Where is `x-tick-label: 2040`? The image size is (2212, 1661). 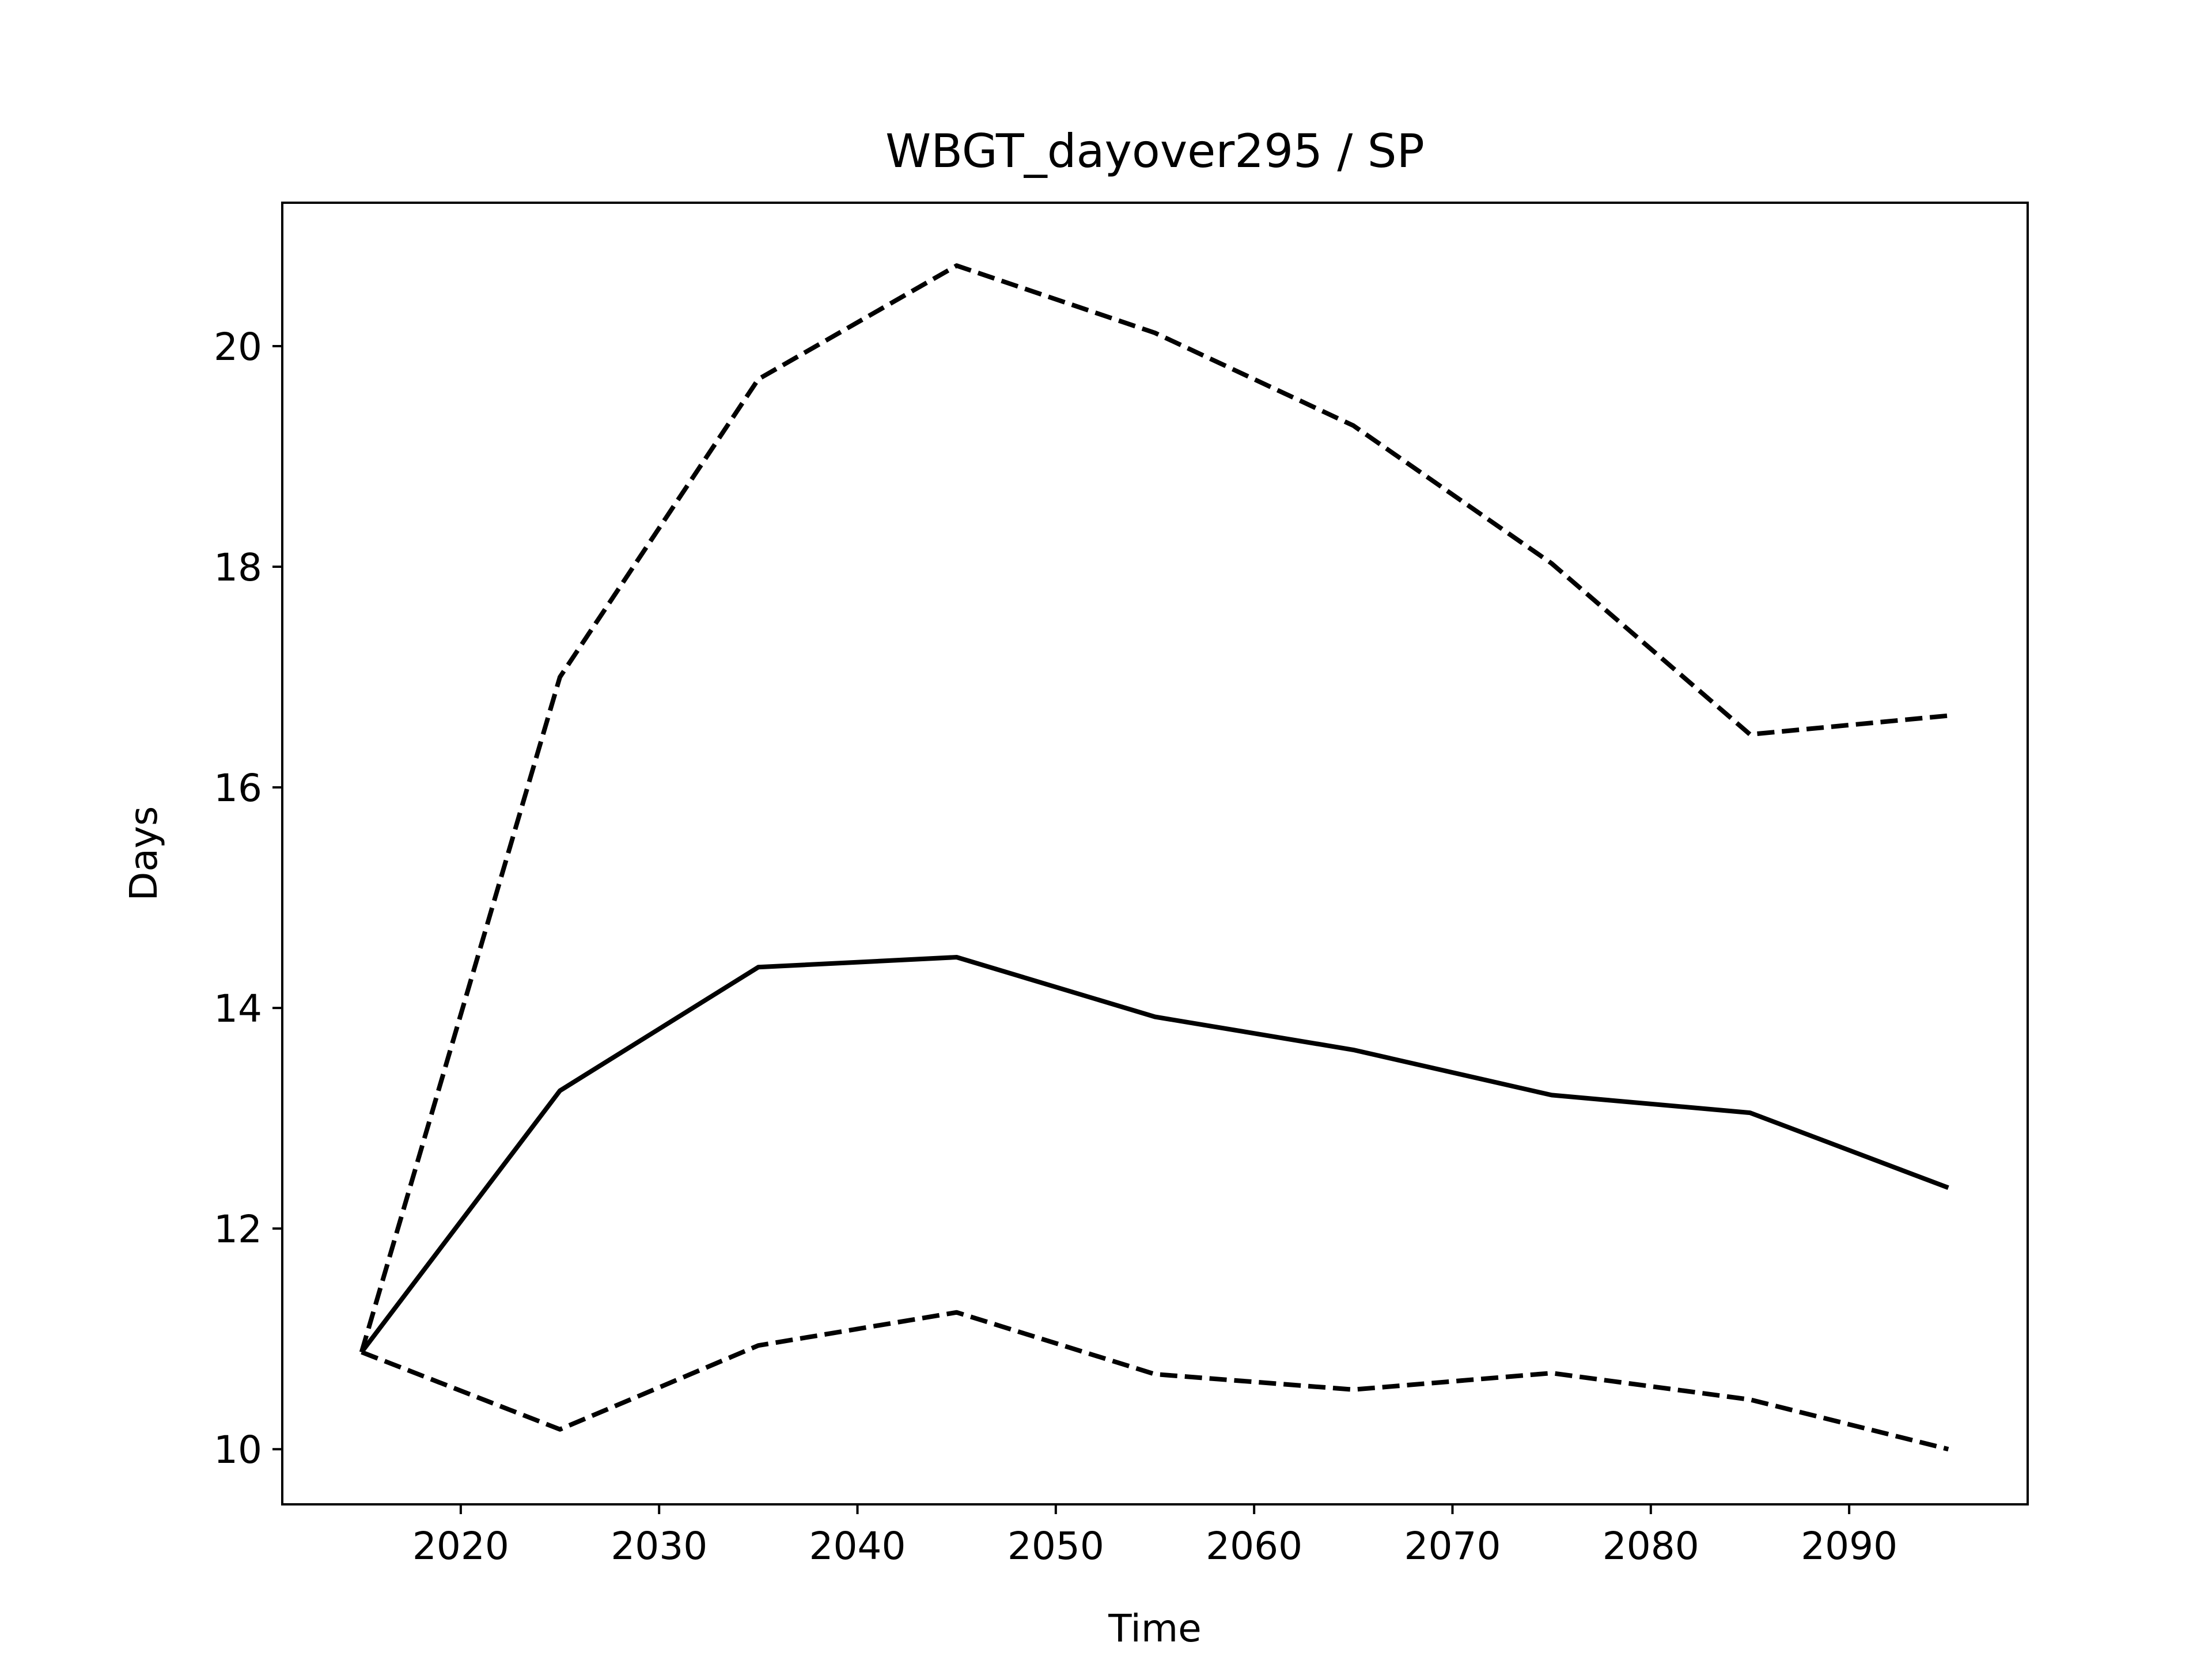
x-tick-label: 2040 is located at coordinates (857, 1546).